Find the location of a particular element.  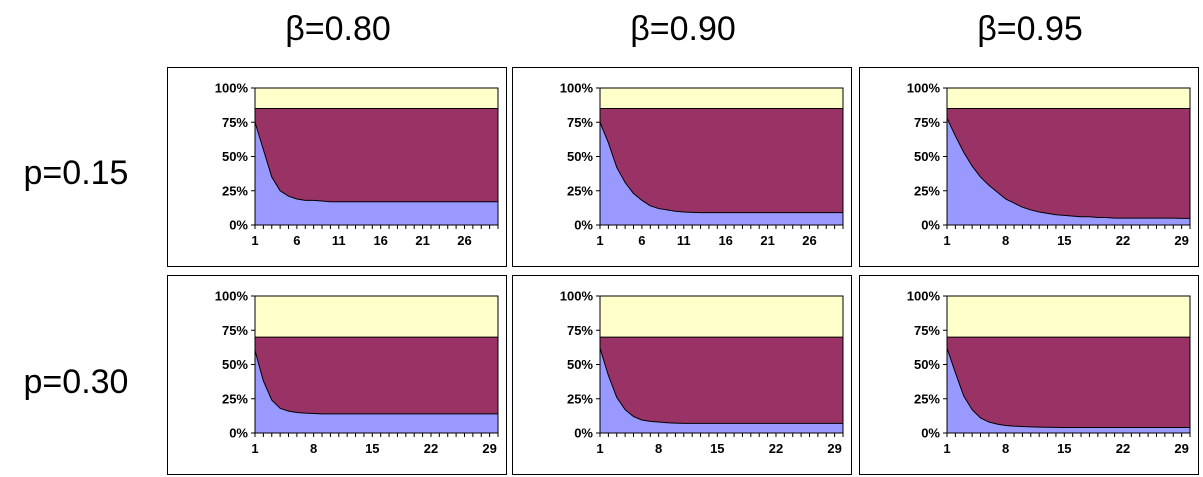

column-label-1: β=0.90 is located at coordinates (683, 29).